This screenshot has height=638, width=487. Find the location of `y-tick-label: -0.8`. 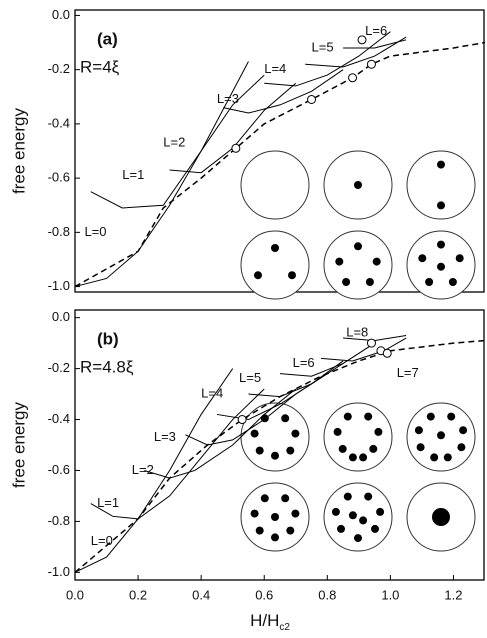

y-tick-label: -0.8 is located at coordinates (59, 520).